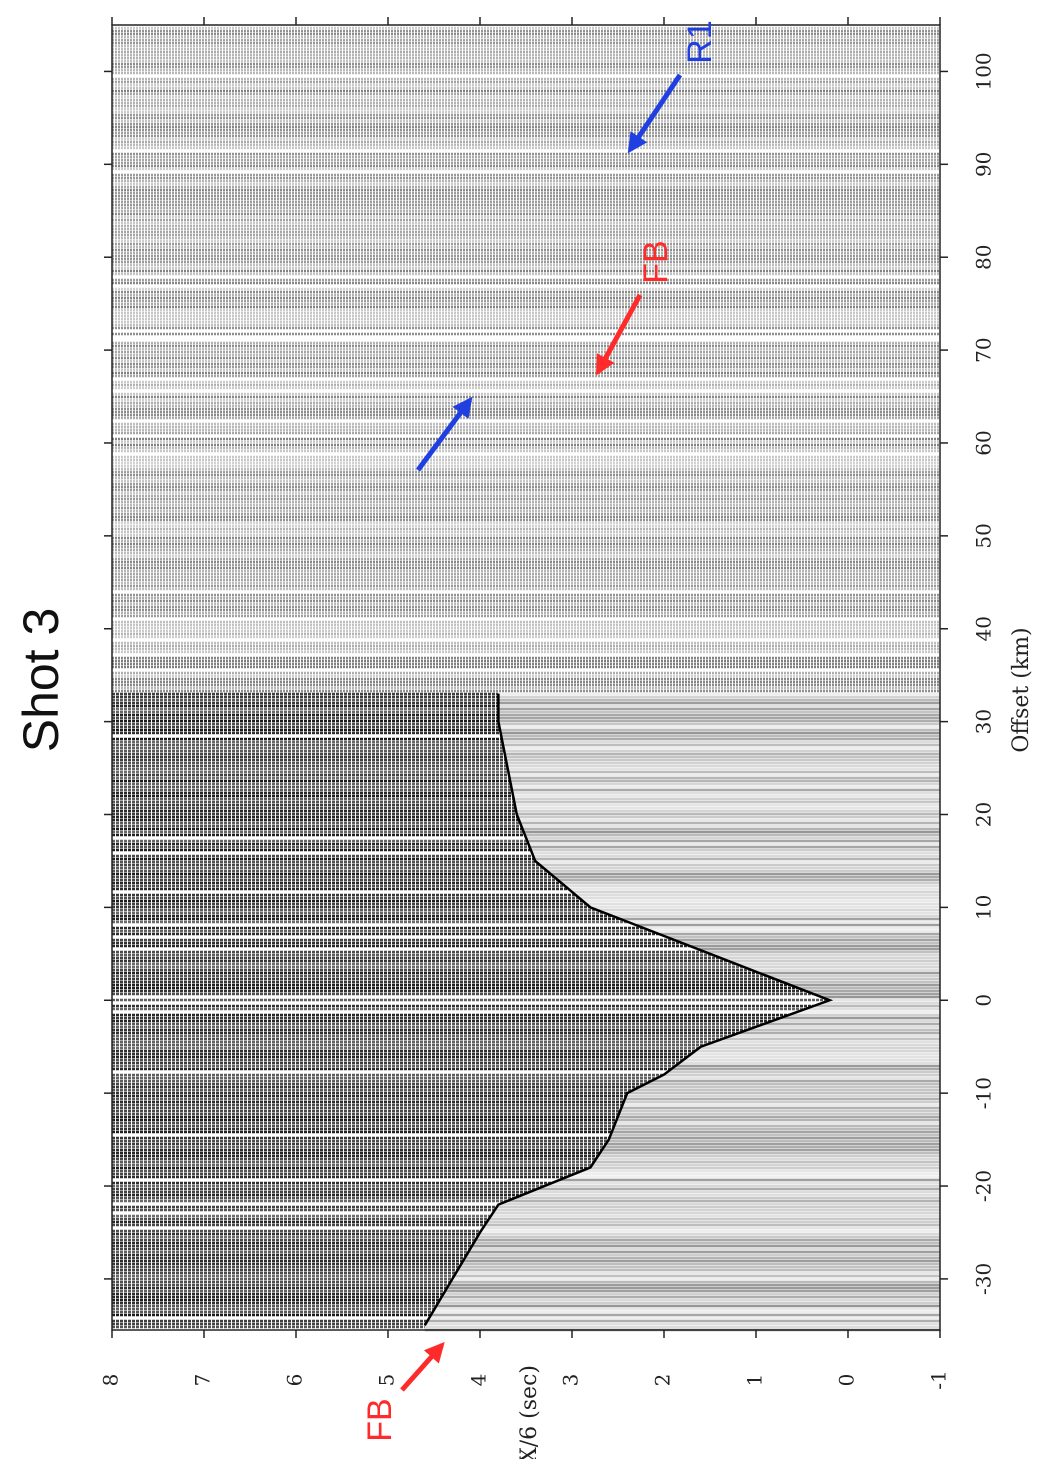 The width and height of the screenshot is (1064, 1459). What do you see at coordinates (984, 71) in the screenshot?
I see `x-tick-label: 100` at bounding box center [984, 71].